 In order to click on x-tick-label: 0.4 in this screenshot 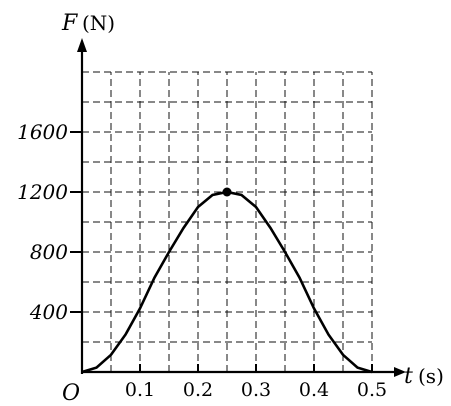, I will do `click(314, 390)`.